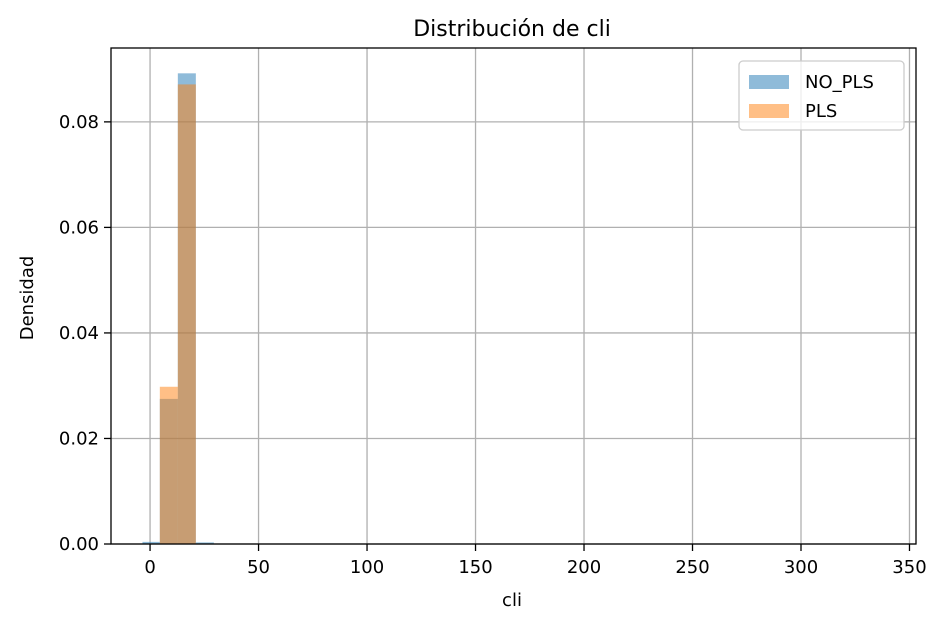  I want to click on y-tick-label: 0.02, so click(79, 438).